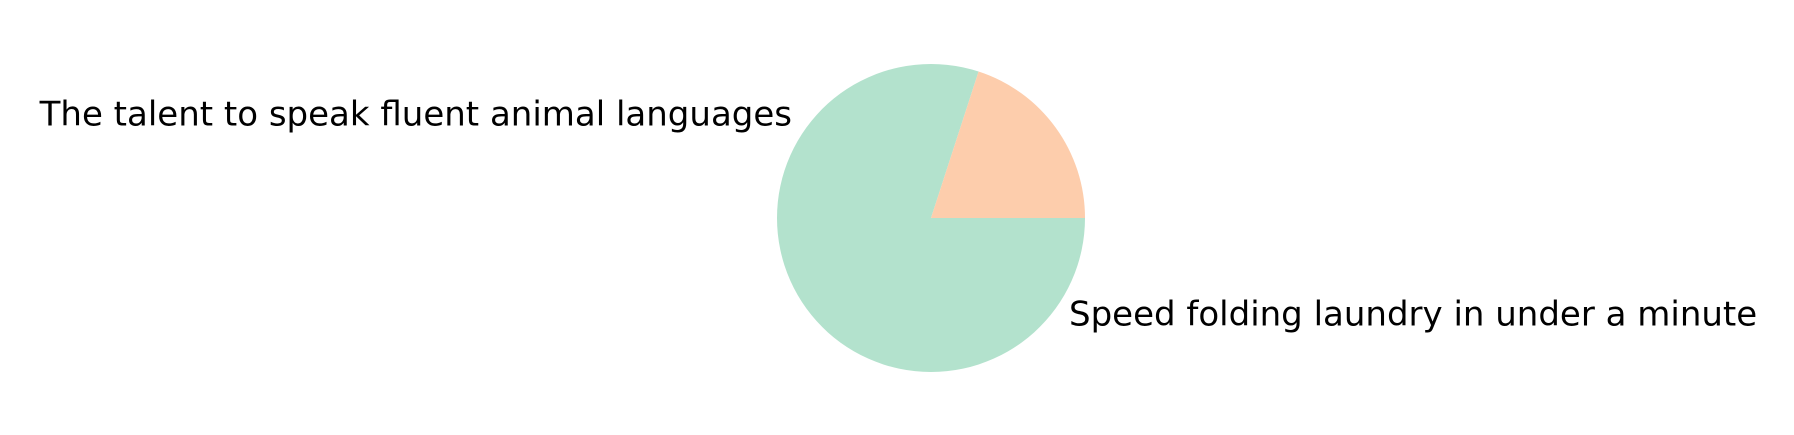 The image size is (1794, 435). I want to click on slice-label-laundry-folding: Speed folding laundry in under a minute, so click(1413, 315).